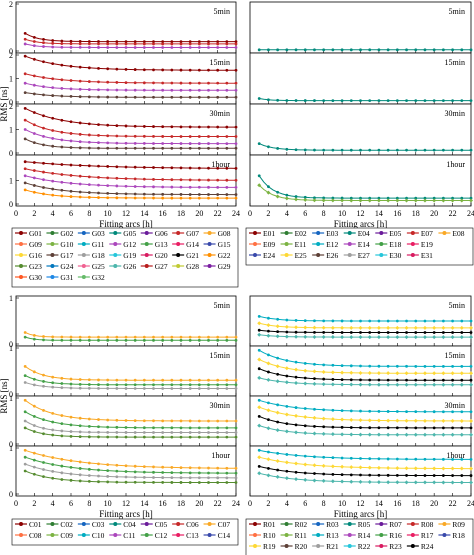 This screenshot has height=555, width=474. What do you see at coordinates (364, 535) in the screenshot?
I see `legend-entry: R14` at bounding box center [364, 535].